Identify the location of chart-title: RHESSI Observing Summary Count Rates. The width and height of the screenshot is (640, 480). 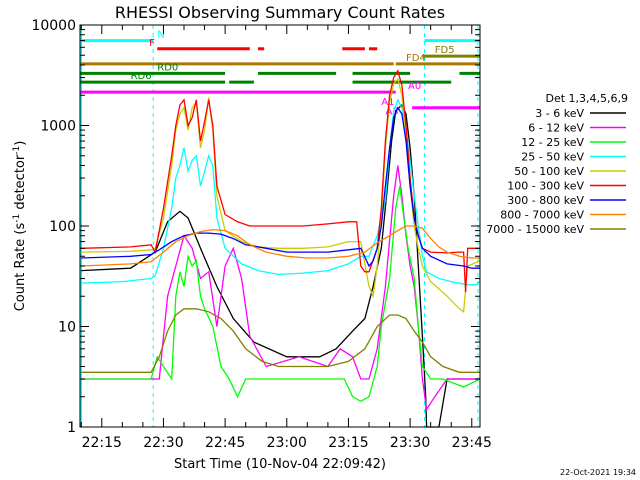
(280, 12).